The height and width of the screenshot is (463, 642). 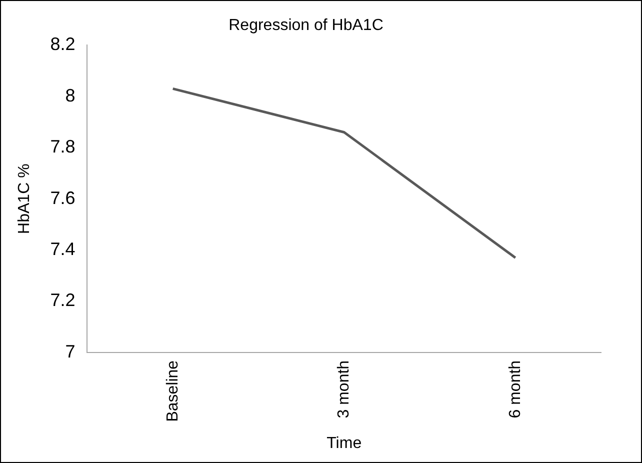 What do you see at coordinates (25, 199) in the screenshot?
I see `y-axis-title: HbA1C %` at bounding box center [25, 199].